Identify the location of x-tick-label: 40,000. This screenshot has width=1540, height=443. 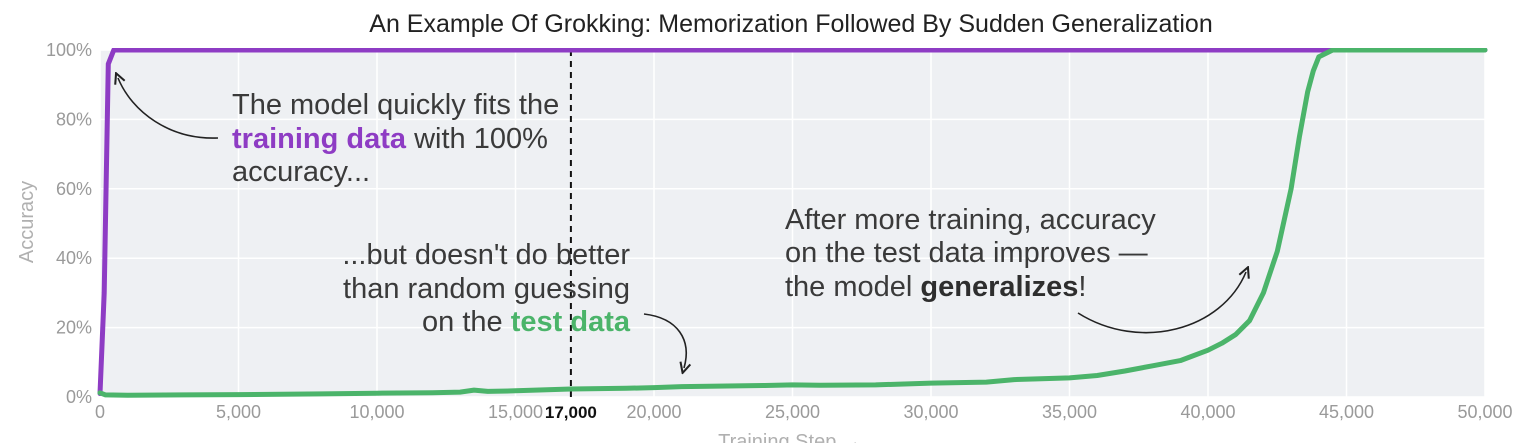
(1207, 412).